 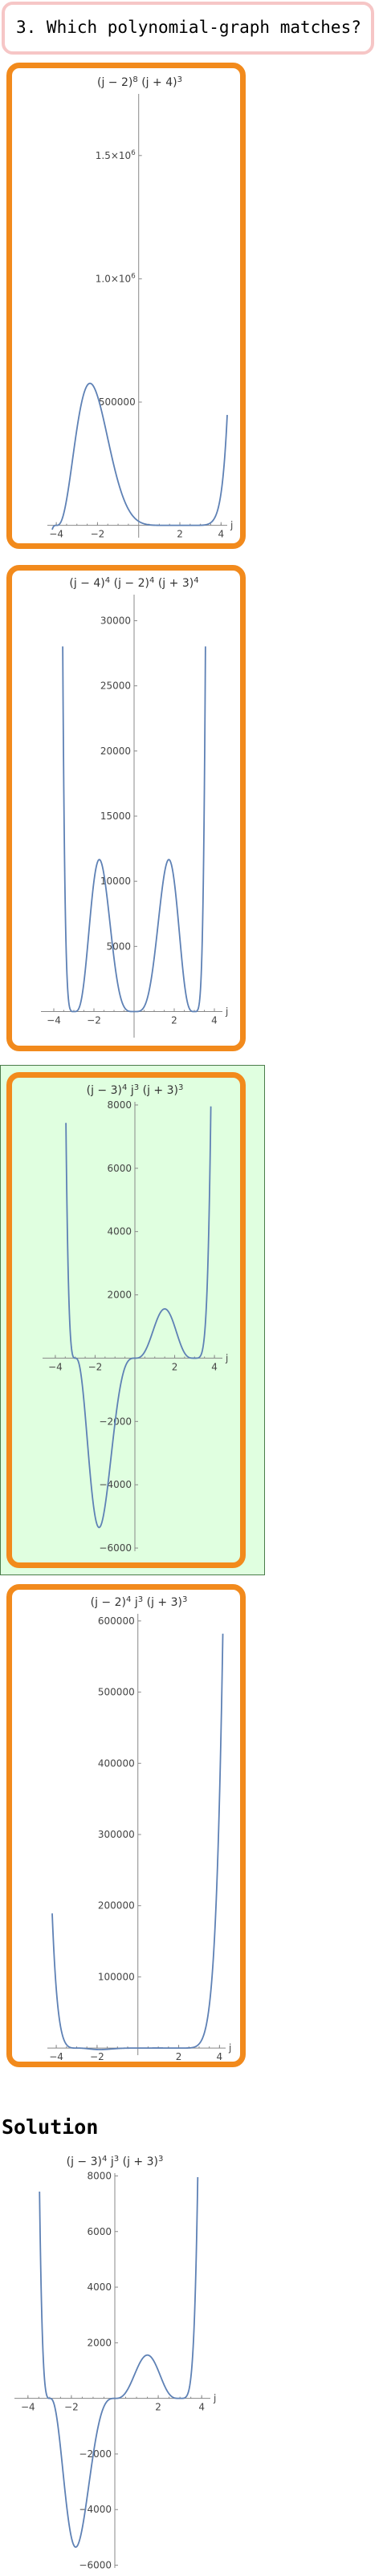 I want to click on question-text: 3. Which polynomial-graph matches?, so click(x=188, y=27).